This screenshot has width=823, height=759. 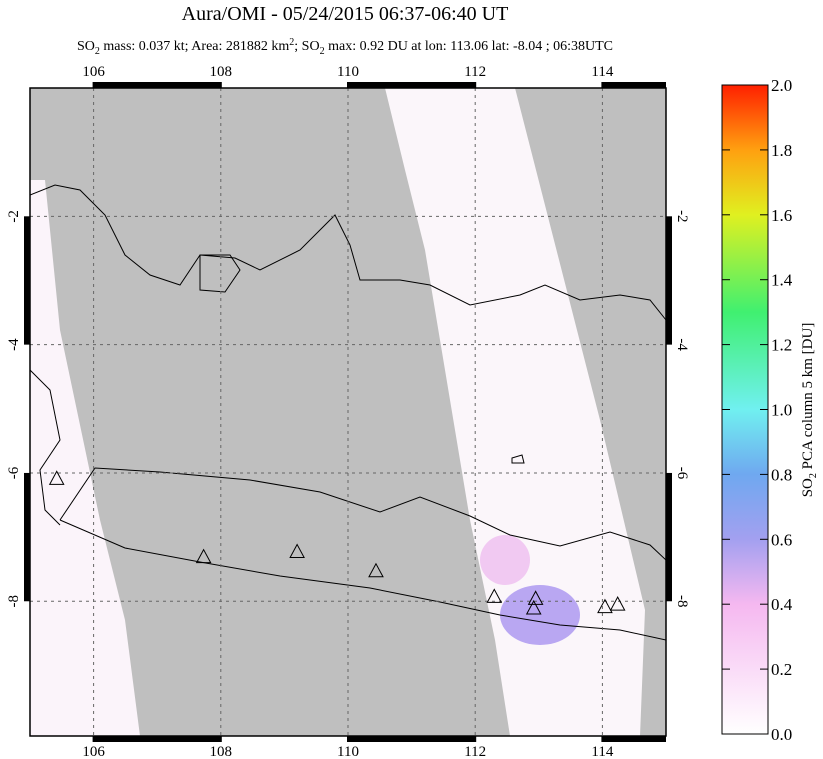 What do you see at coordinates (781, 734) in the screenshot?
I see `colorbar-tick-label: 0.0` at bounding box center [781, 734].